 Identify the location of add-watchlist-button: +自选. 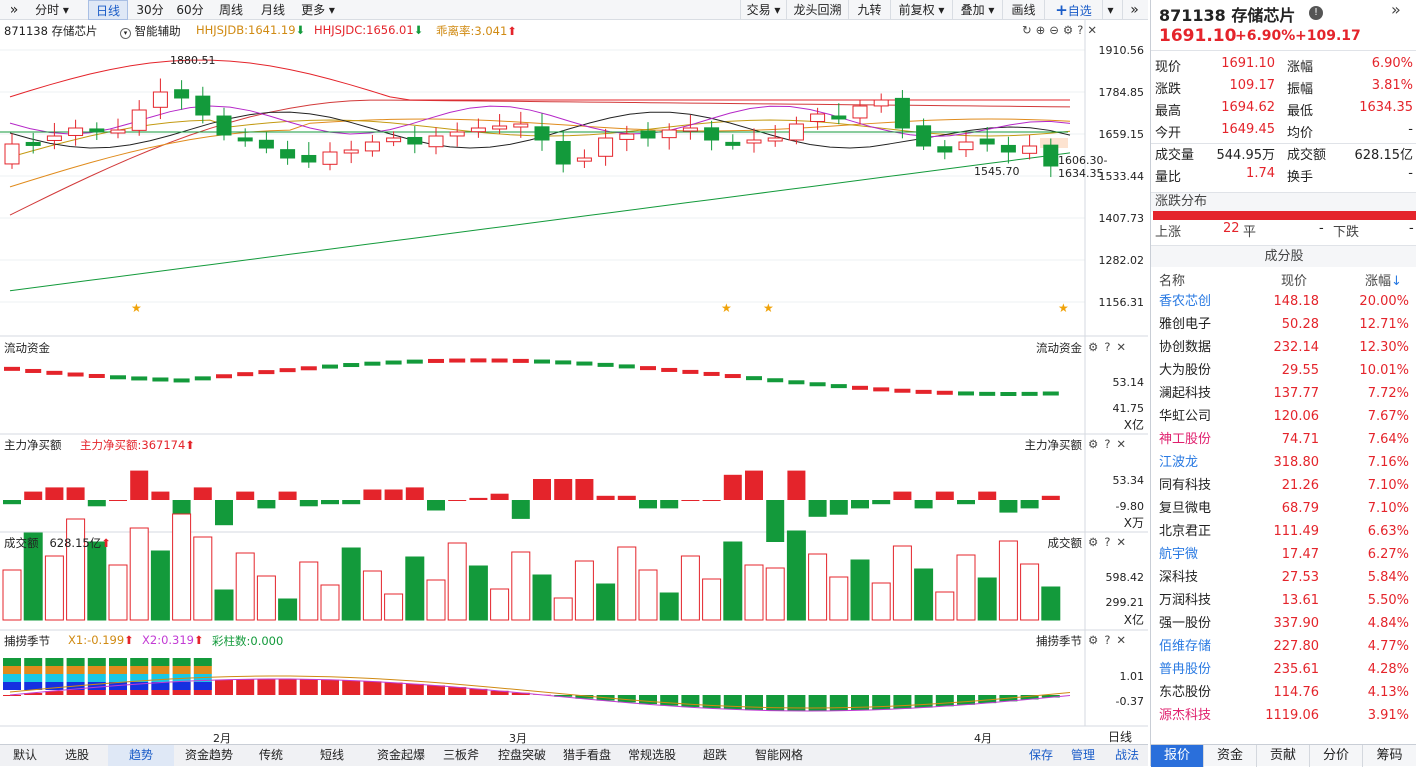
(1073, 10).